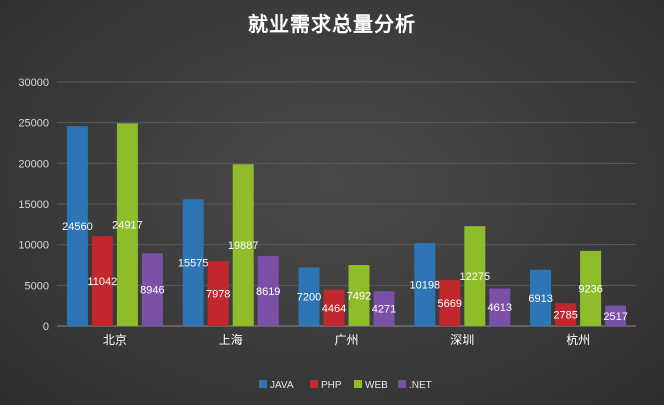  Describe the element at coordinates (37, 286) in the screenshot. I see `y-tick-label: 5000` at that location.